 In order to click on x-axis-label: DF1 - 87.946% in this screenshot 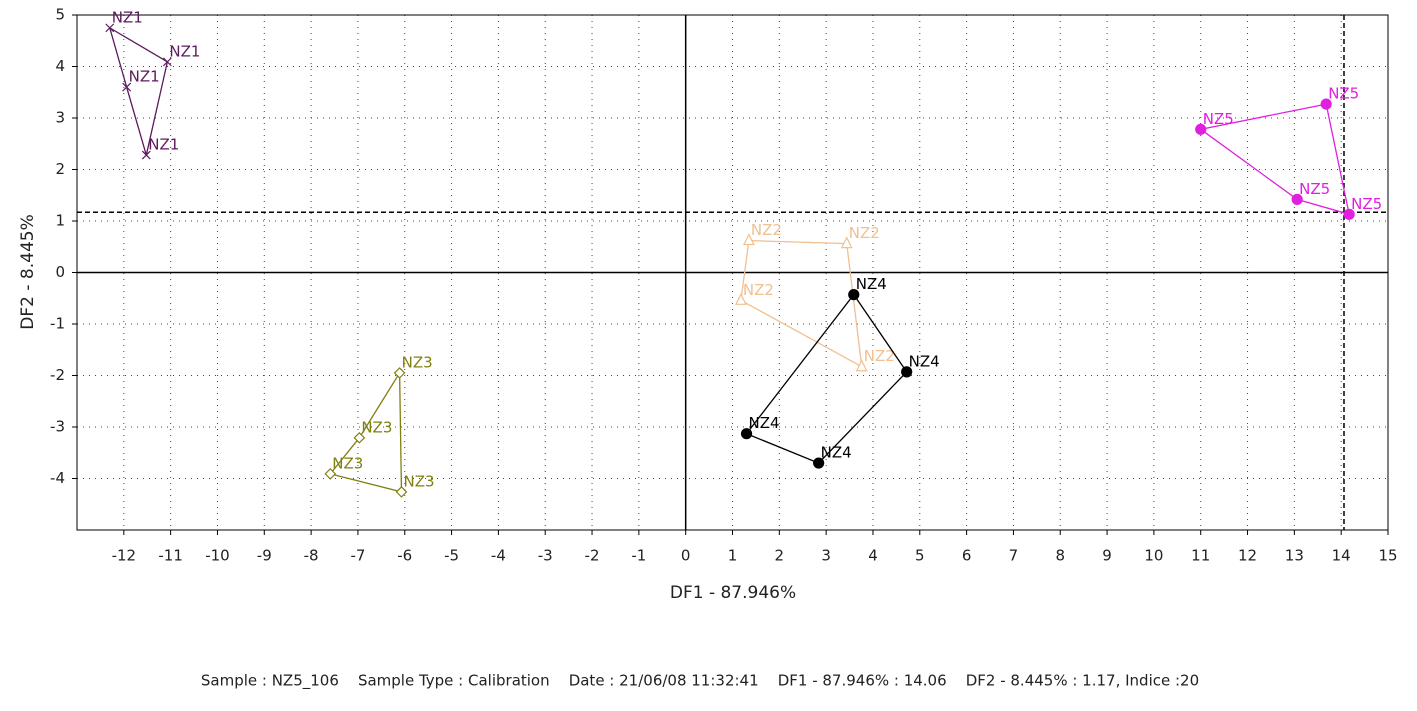, I will do `click(733, 593)`.